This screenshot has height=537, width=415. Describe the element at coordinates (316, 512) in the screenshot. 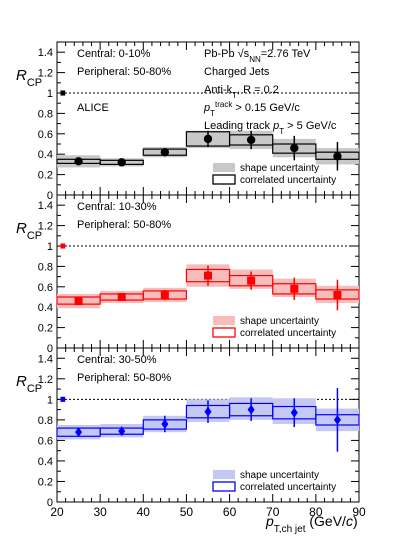

I see `x-tick-label: 80` at that location.